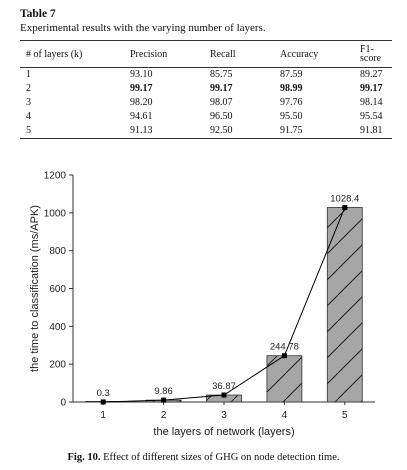  I want to click on table-cell: 98.07, so click(221, 102).